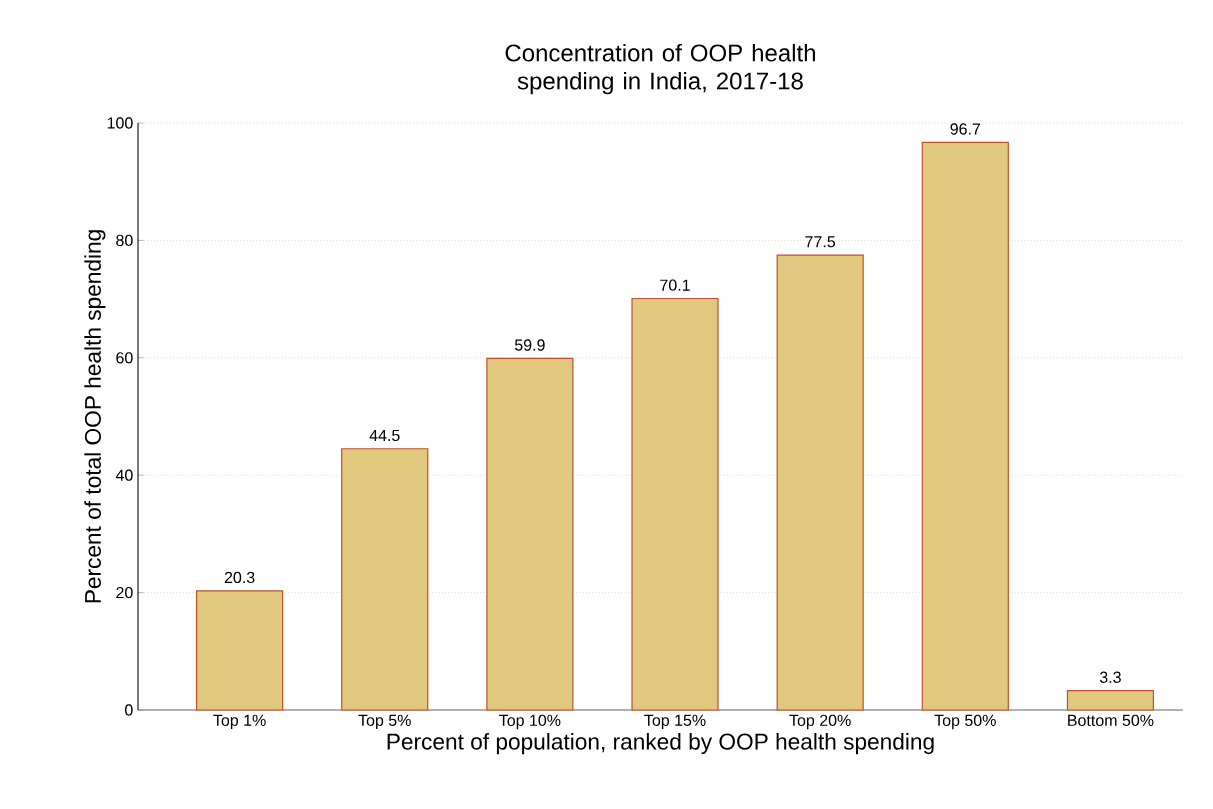 This screenshot has width=1213, height=809. Describe the element at coordinates (965, 722) in the screenshot. I see `x-tick-label: Top 50%` at that location.